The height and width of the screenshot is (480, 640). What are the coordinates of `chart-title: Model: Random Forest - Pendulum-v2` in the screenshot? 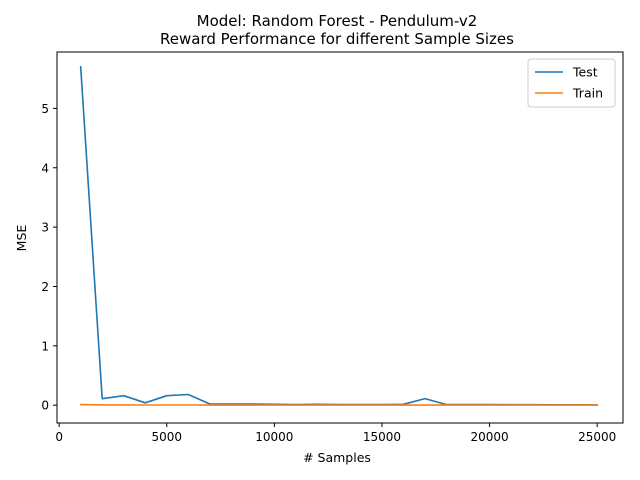 It's located at (337, 21).